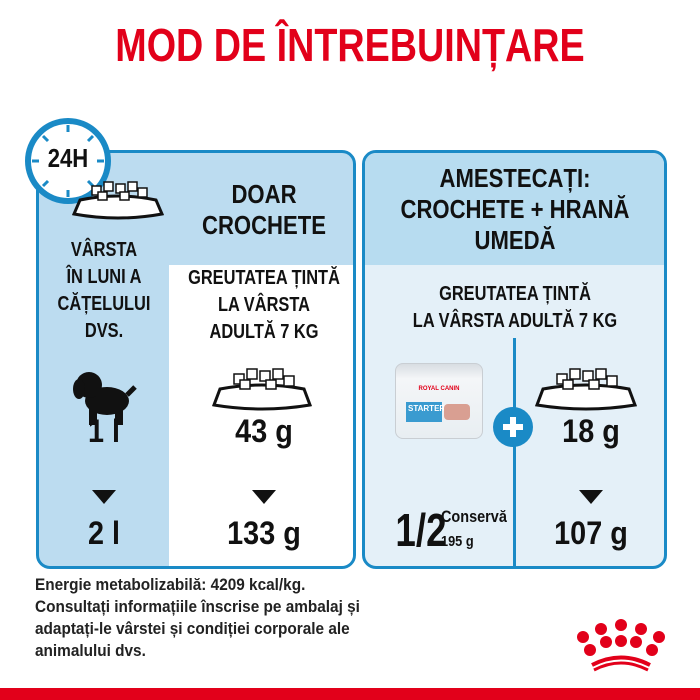 The width and height of the screenshot is (700, 700). Describe the element at coordinates (170, 585) in the screenshot. I see `footer-line: Energie metabolizabilă: 4209 kcal/kg.` at that location.